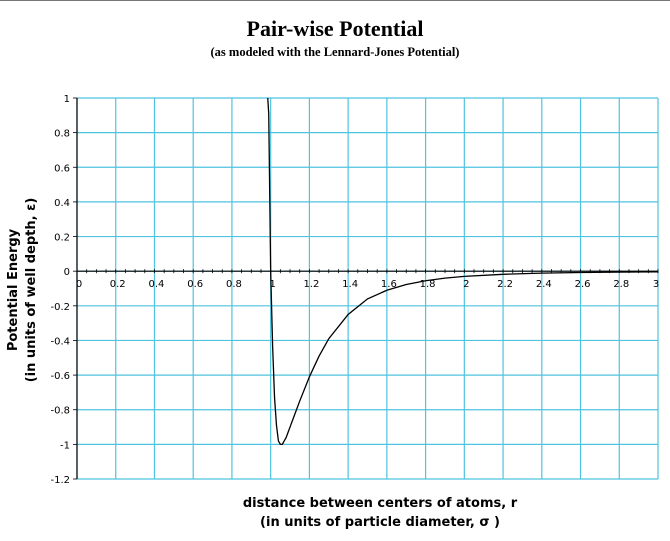 This screenshot has height=541, width=670. I want to click on x-tick-label-15: 3, so click(656, 284).